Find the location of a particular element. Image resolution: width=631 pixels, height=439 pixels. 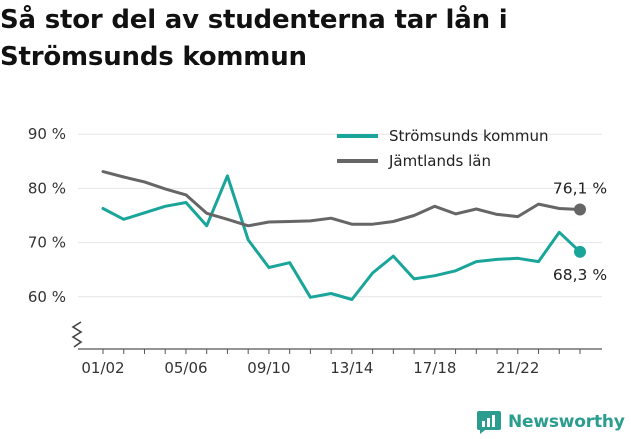

legend: Strömsunds kommun Jämtlands län is located at coordinates (443, 148).